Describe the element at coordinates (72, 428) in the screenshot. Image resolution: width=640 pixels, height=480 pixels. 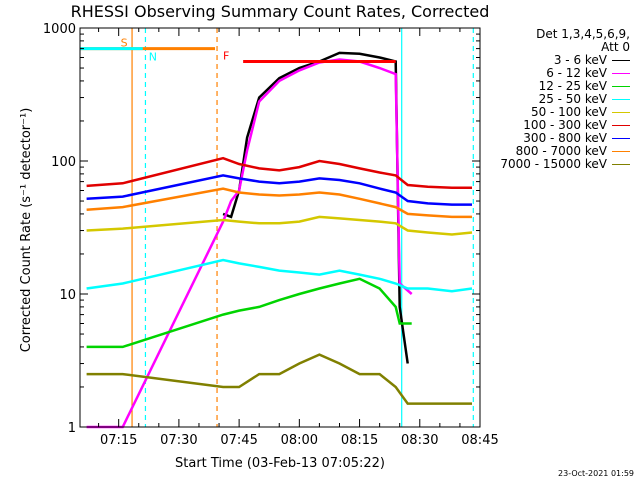
I see `y-tick-label: 1` at that location.